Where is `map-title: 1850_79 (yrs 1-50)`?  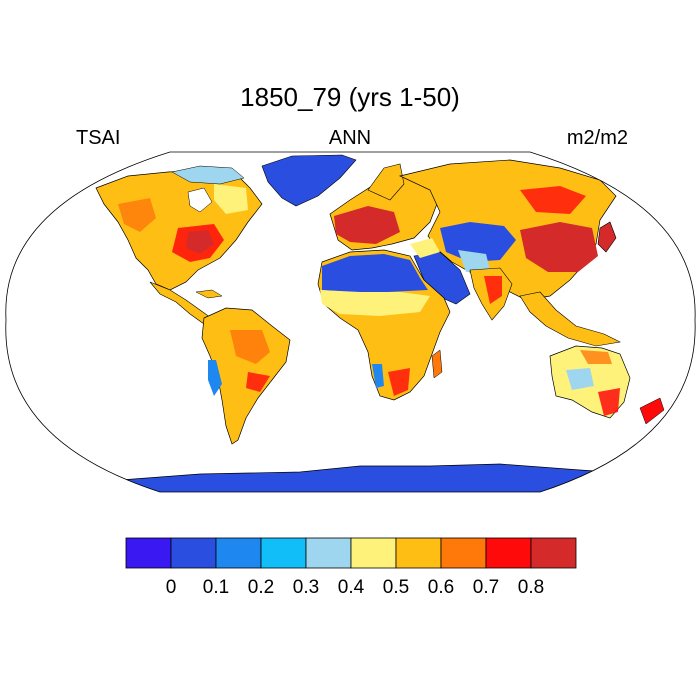 map-title: 1850_79 (yrs 1-50) is located at coordinates (350, 97).